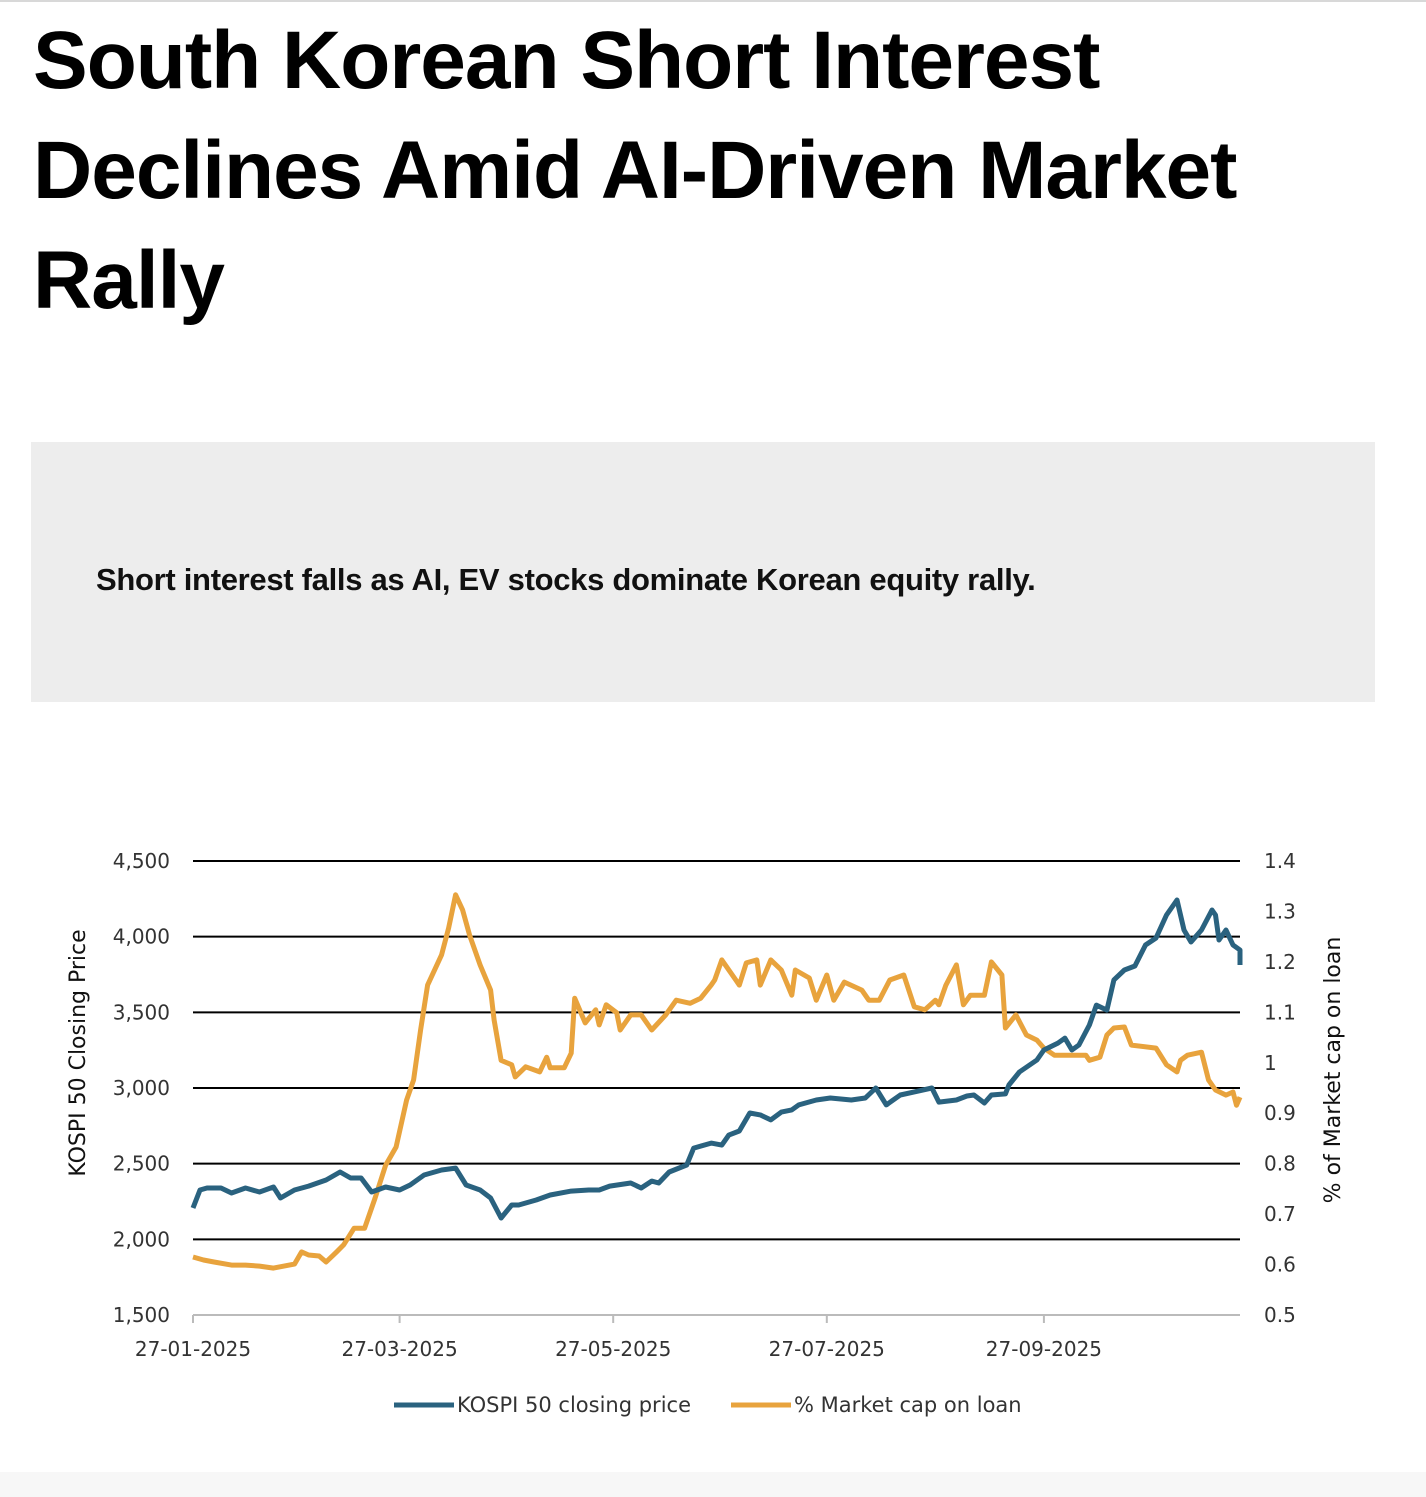 Image resolution: width=1426 pixels, height=1497 pixels. Describe the element at coordinates (1280, 1265) in the screenshot. I see `right-tick-label: 0.6` at that location.